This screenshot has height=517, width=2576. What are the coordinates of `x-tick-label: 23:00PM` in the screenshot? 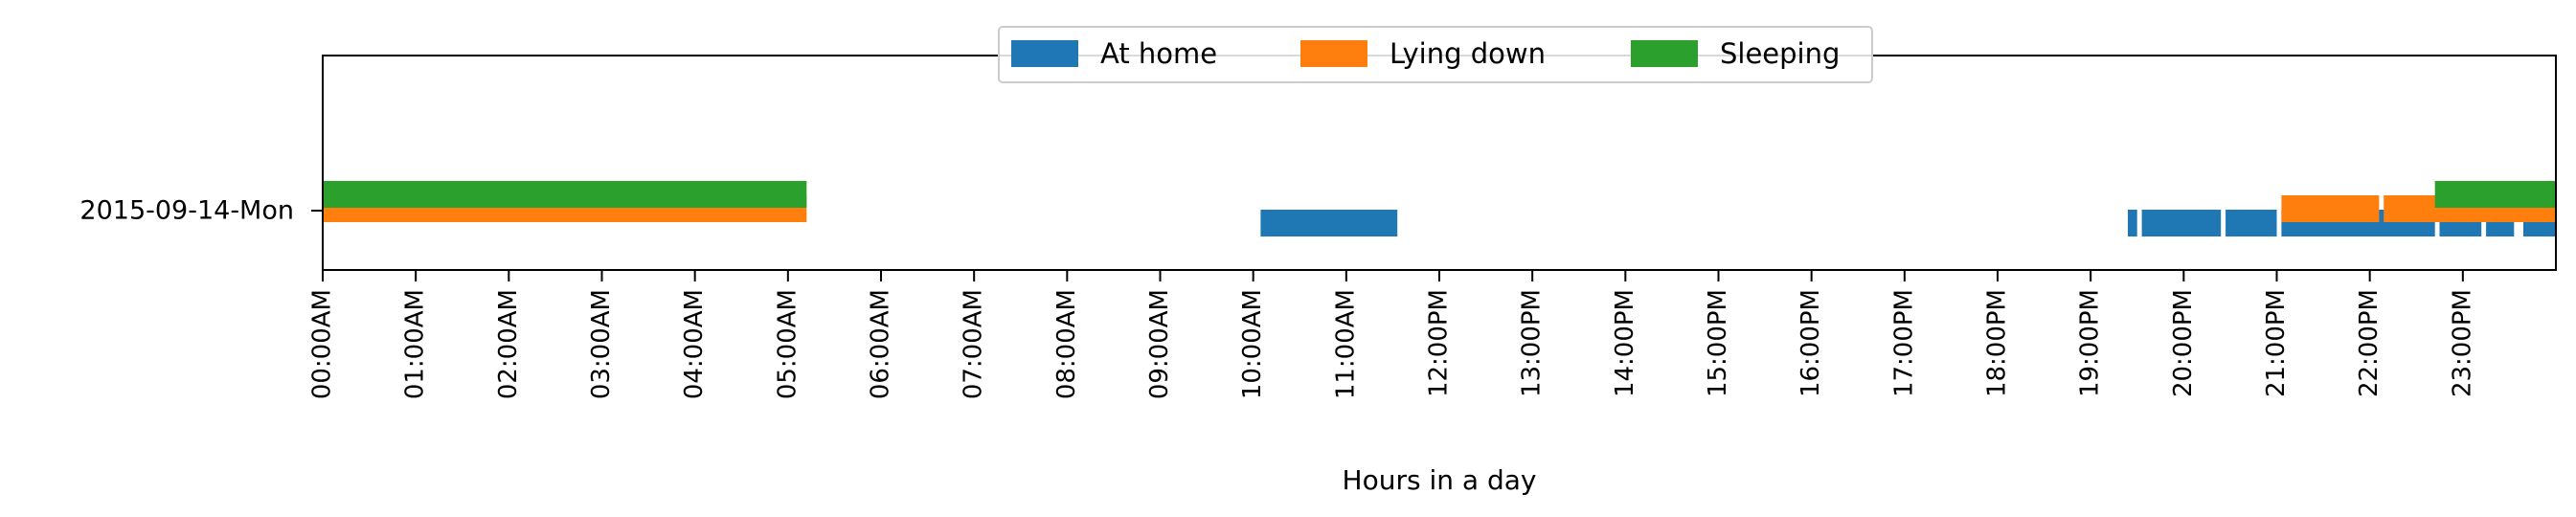 It's located at (2462, 343).